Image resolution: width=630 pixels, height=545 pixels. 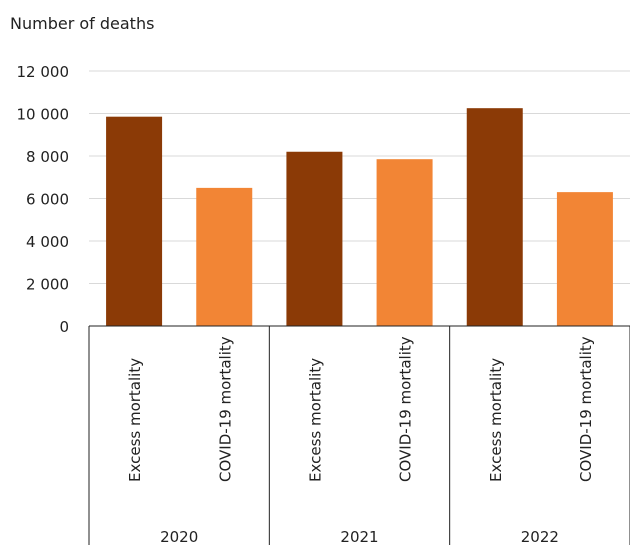 What do you see at coordinates (47, 242) in the screenshot?
I see `y-tick-label: 4 000` at bounding box center [47, 242].